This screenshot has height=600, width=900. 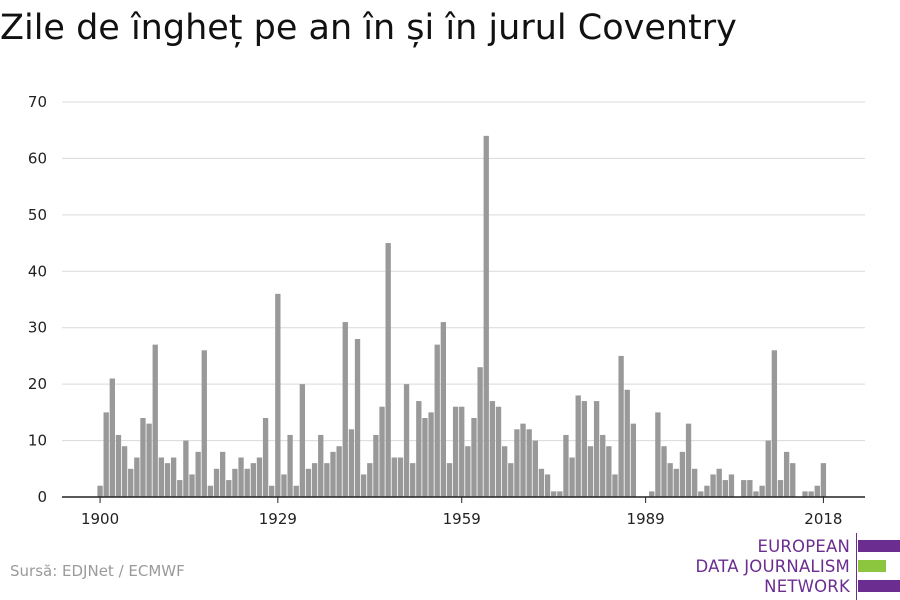 I want to click on bar-1964, so click(x=492, y=449).